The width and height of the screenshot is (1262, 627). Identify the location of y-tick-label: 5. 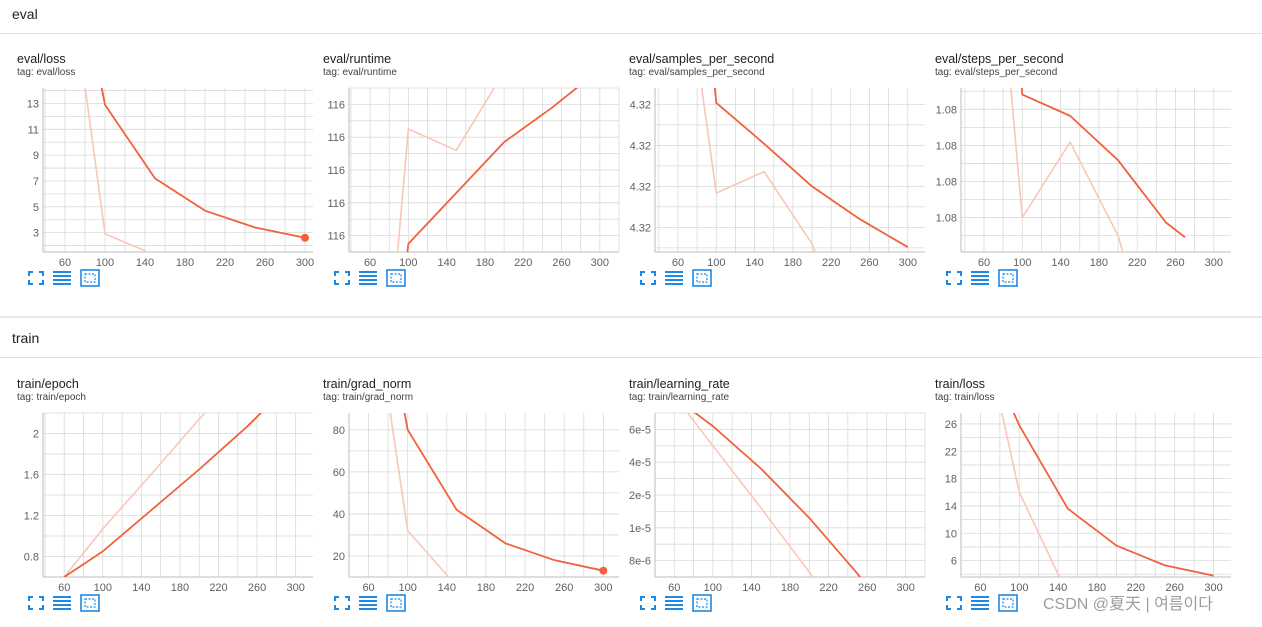
(36, 208).